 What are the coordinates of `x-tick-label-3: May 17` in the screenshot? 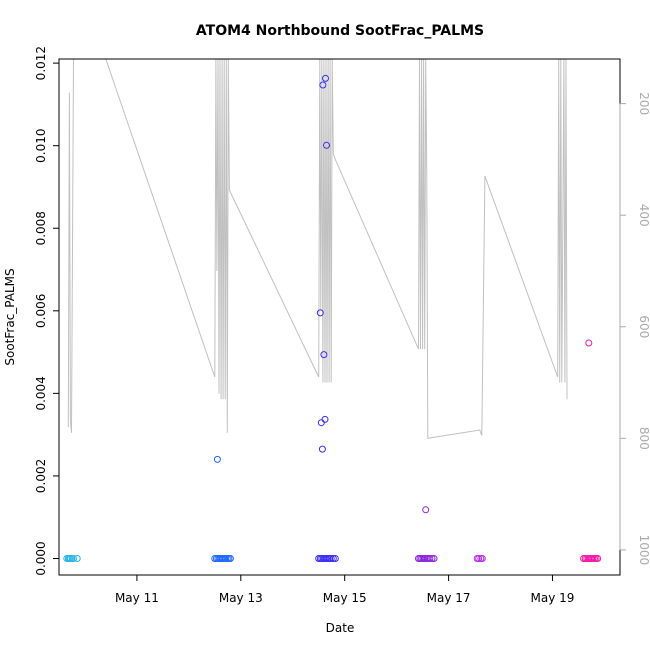 It's located at (449, 598).